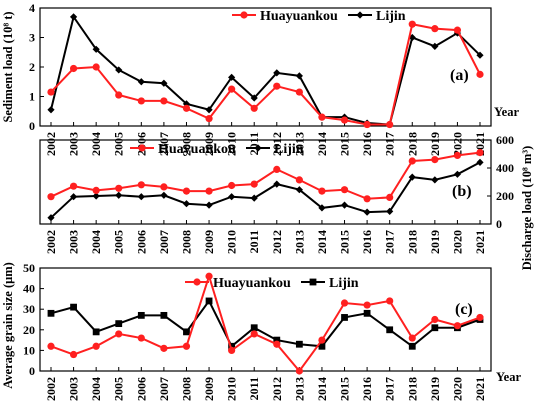  What do you see at coordinates (265, 190) in the screenshot?
I see `series-line-lijin` at bounding box center [265, 190].